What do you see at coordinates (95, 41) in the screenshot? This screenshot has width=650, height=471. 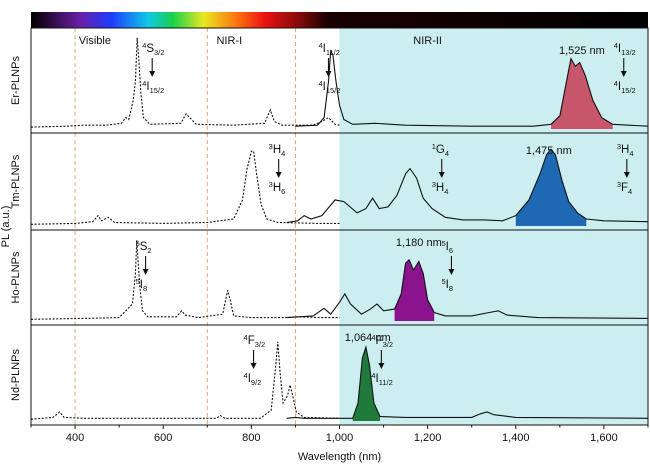 I see `region-label-0: Visible` at bounding box center [95, 41].